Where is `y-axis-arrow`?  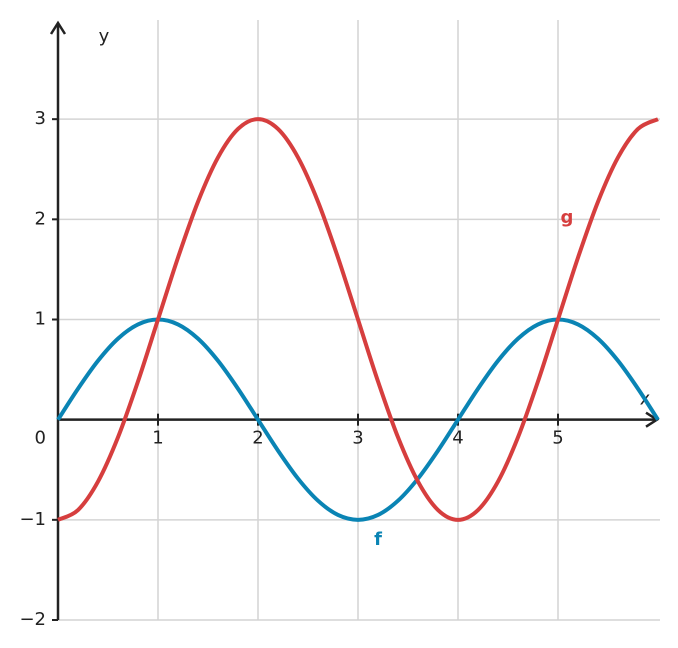
y-axis-arrow is located at coordinates (58, 27).